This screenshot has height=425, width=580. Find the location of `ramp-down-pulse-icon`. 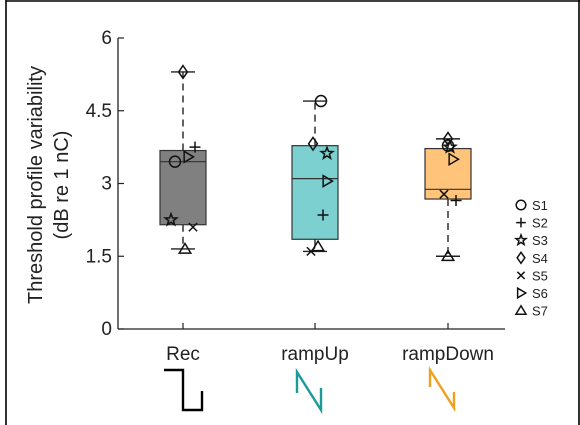

ramp-down-pulse-icon is located at coordinates (442, 389).